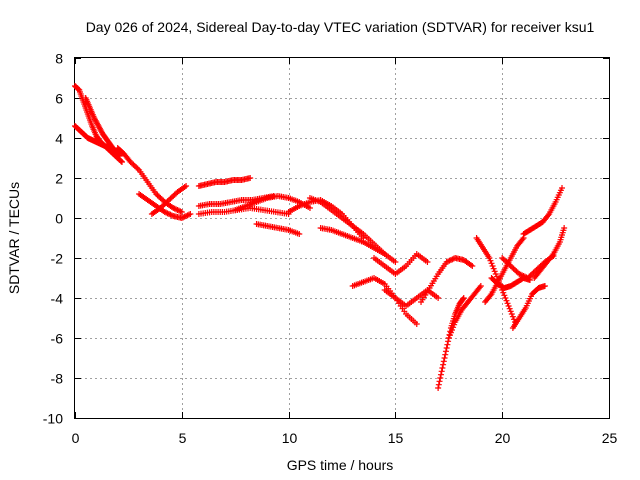 The width and height of the screenshot is (640, 480). What do you see at coordinates (59, 99) in the screenshot?
I see `y-tick-label: 6` at bounding box center [59, 99].